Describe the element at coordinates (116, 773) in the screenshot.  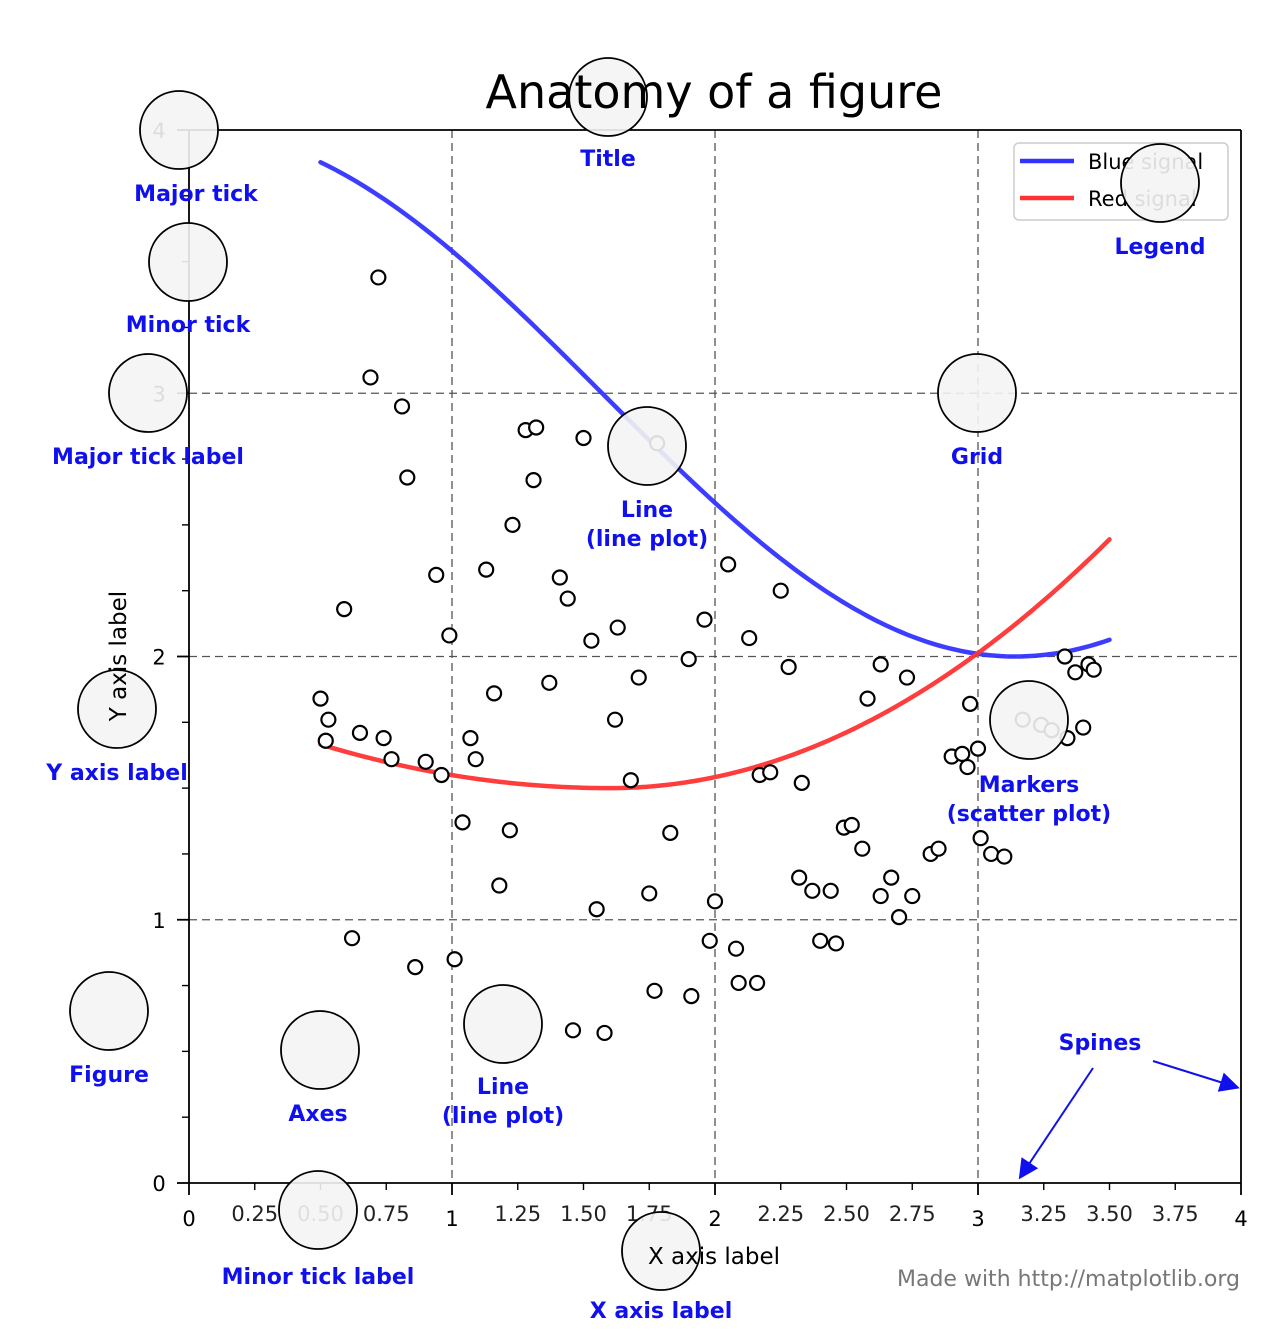
I see `annotation-label: Y axis label` at that location.